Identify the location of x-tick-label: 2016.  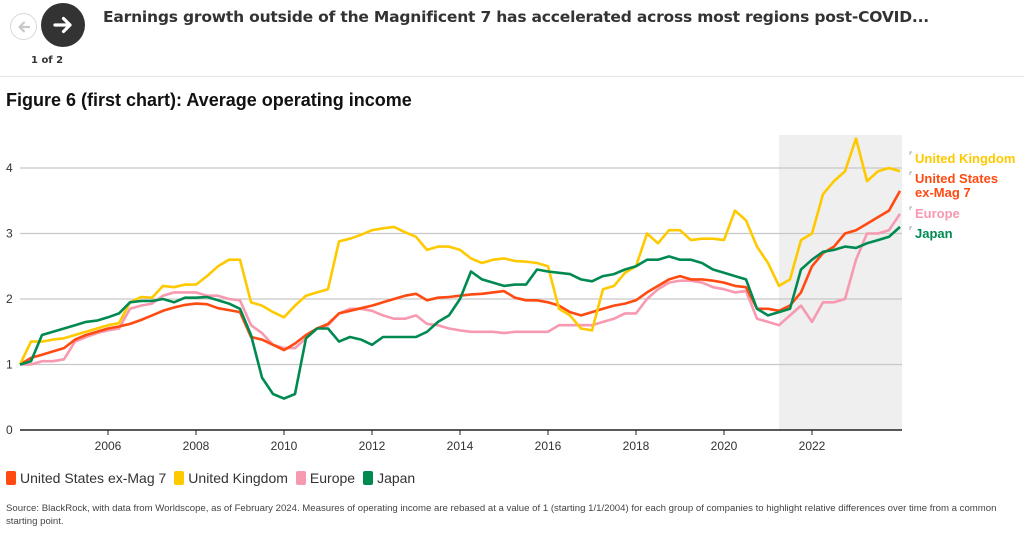
(548, 446).